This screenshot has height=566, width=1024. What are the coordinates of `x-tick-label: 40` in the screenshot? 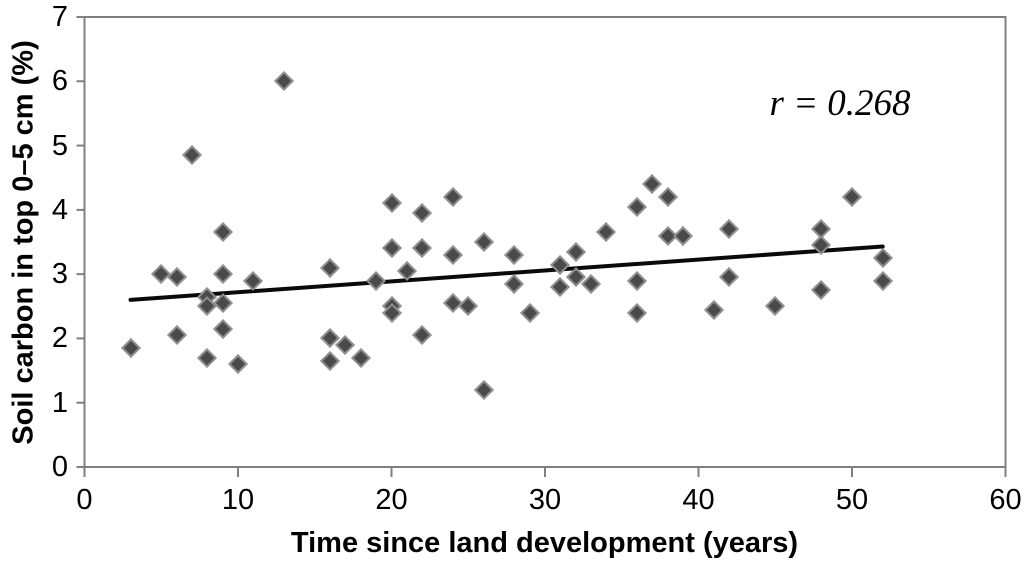 It's located at (698, 500).